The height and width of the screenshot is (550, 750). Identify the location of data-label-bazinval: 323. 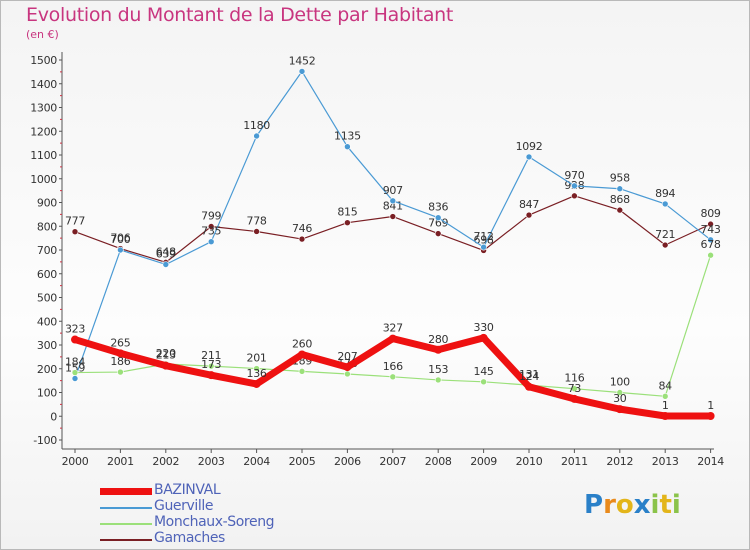
(75, 329).